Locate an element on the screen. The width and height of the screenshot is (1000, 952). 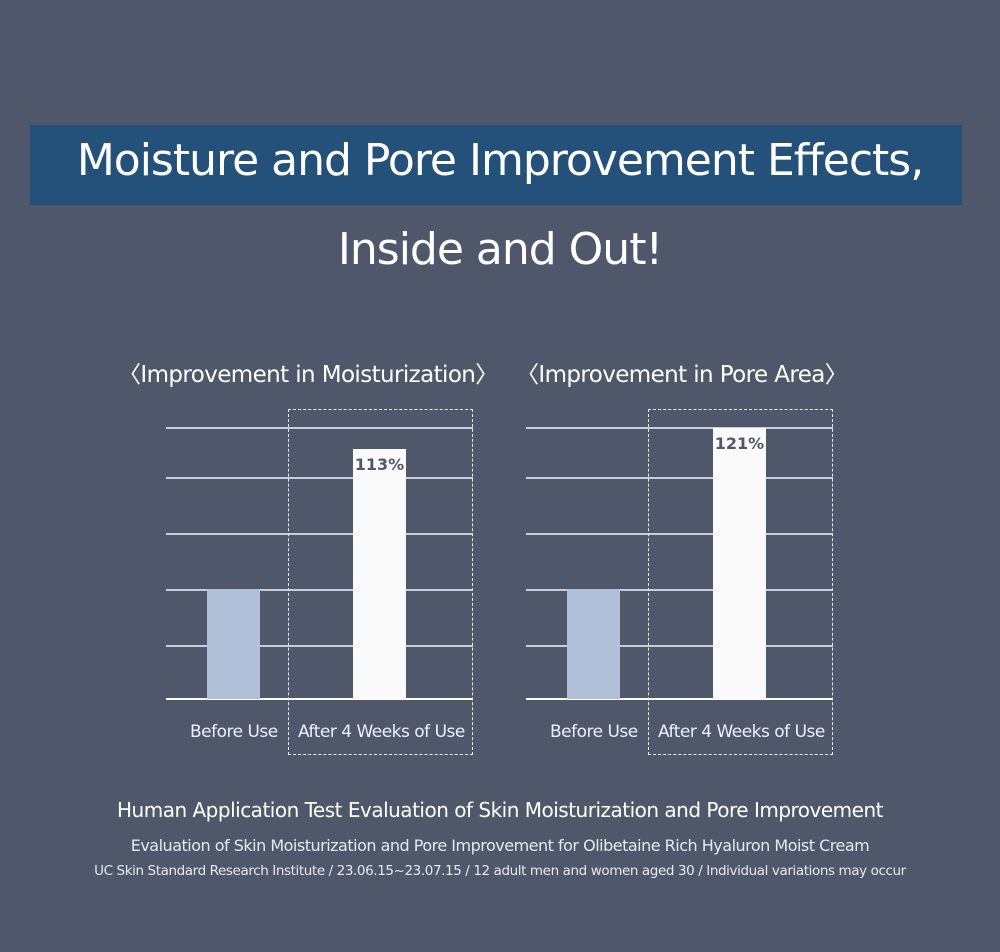
data-label: 113% is located at coordinates (379, 464).